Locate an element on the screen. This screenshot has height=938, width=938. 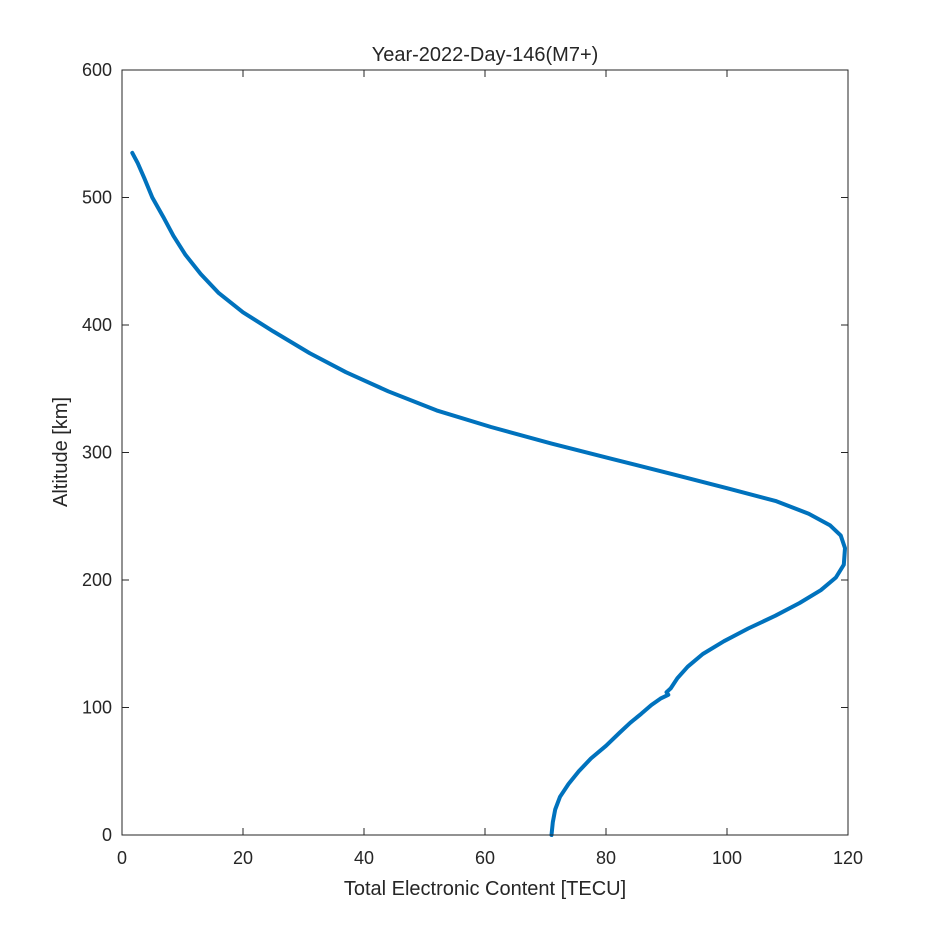
y-tick-label: 200 is located at coordinates (97, 580).